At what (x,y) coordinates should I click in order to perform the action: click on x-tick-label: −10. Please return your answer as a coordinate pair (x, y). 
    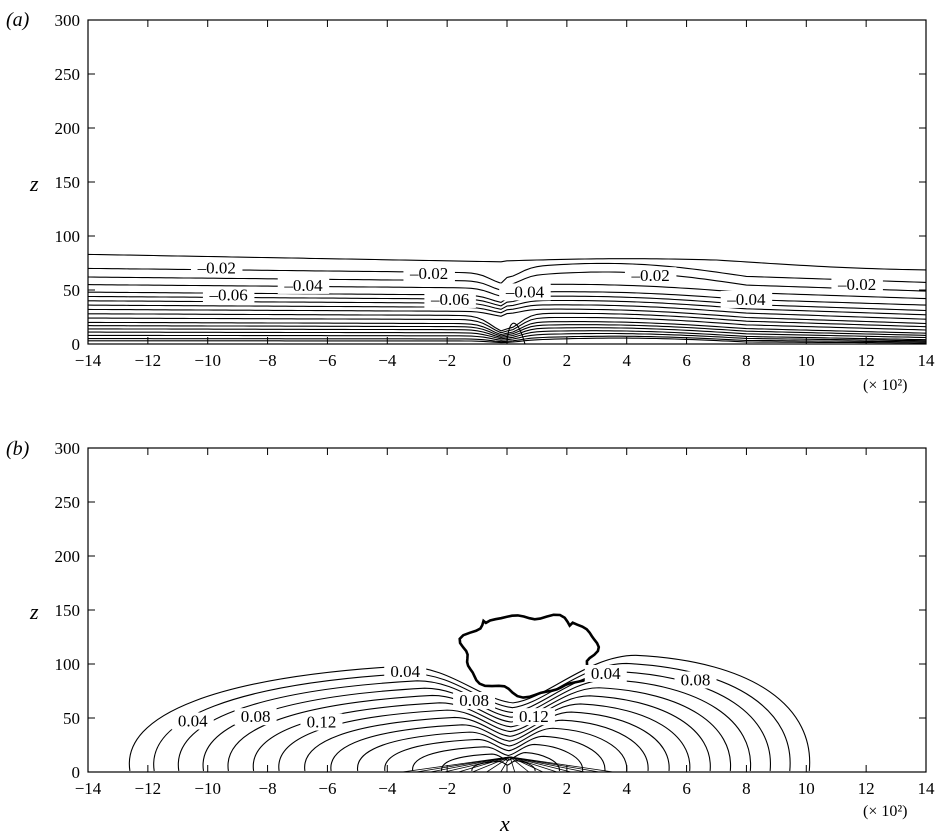
    Looking at the image, I should click on (207, 788).